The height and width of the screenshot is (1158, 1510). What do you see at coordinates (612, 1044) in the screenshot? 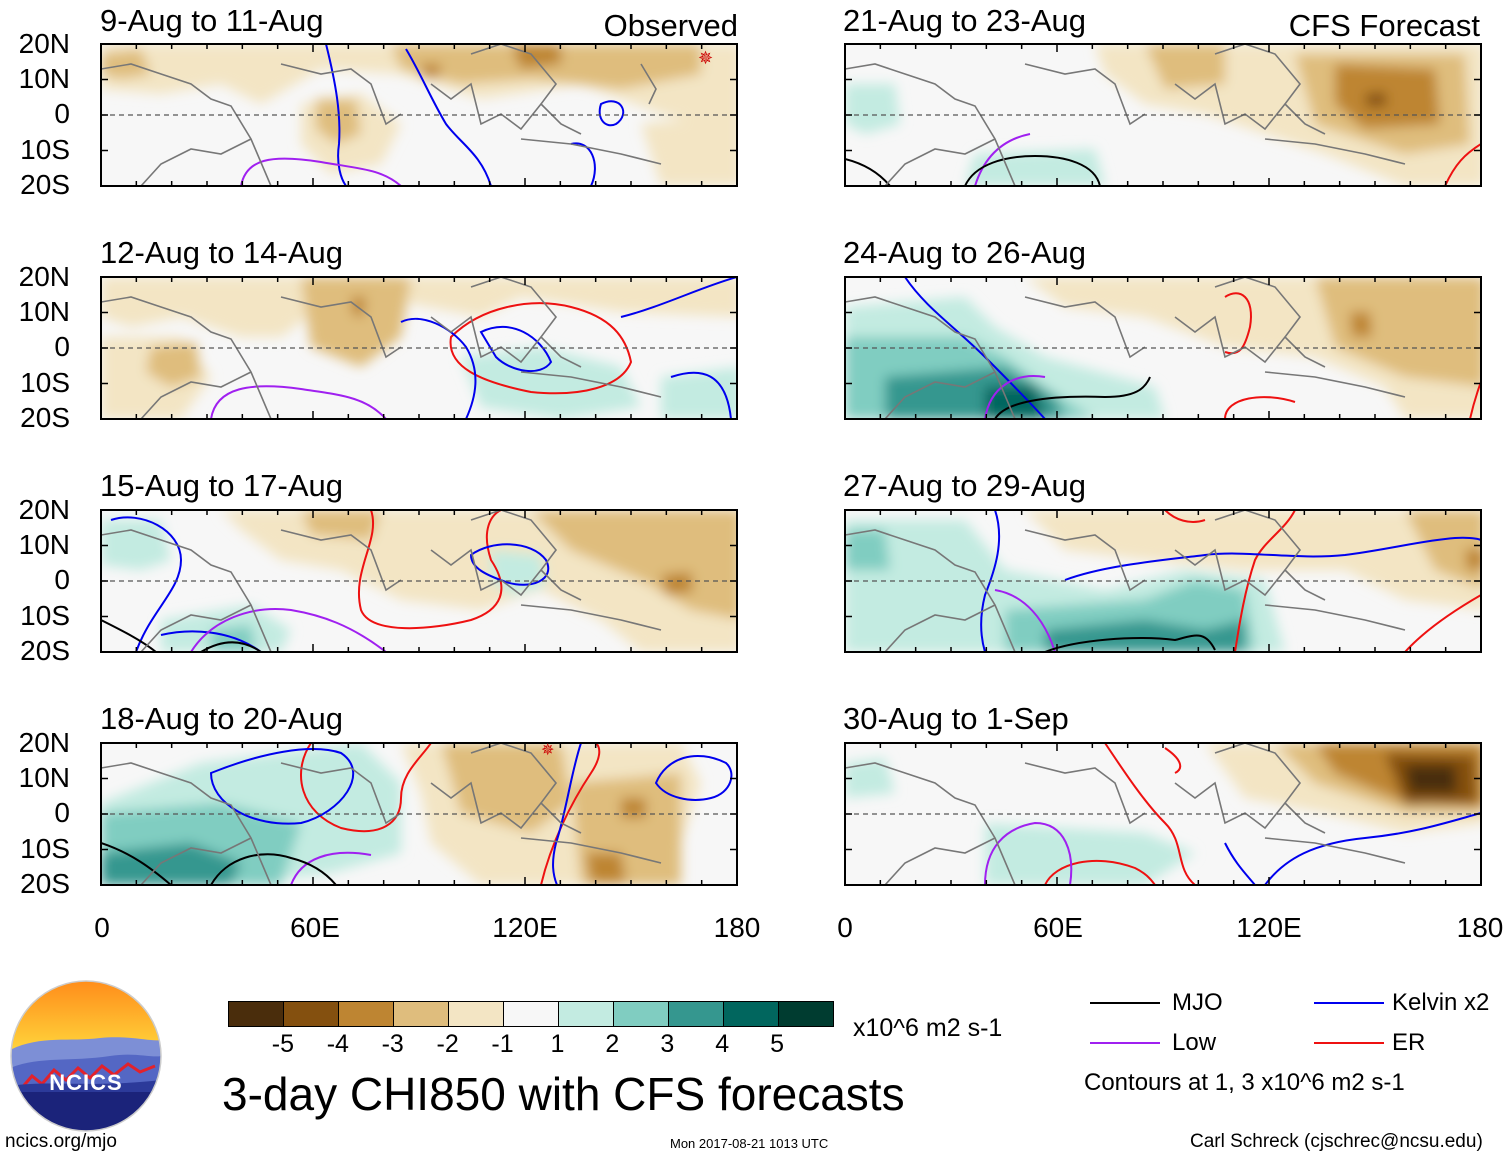
I see `colorbar-label: 2` at bounding box center [612, 1044].